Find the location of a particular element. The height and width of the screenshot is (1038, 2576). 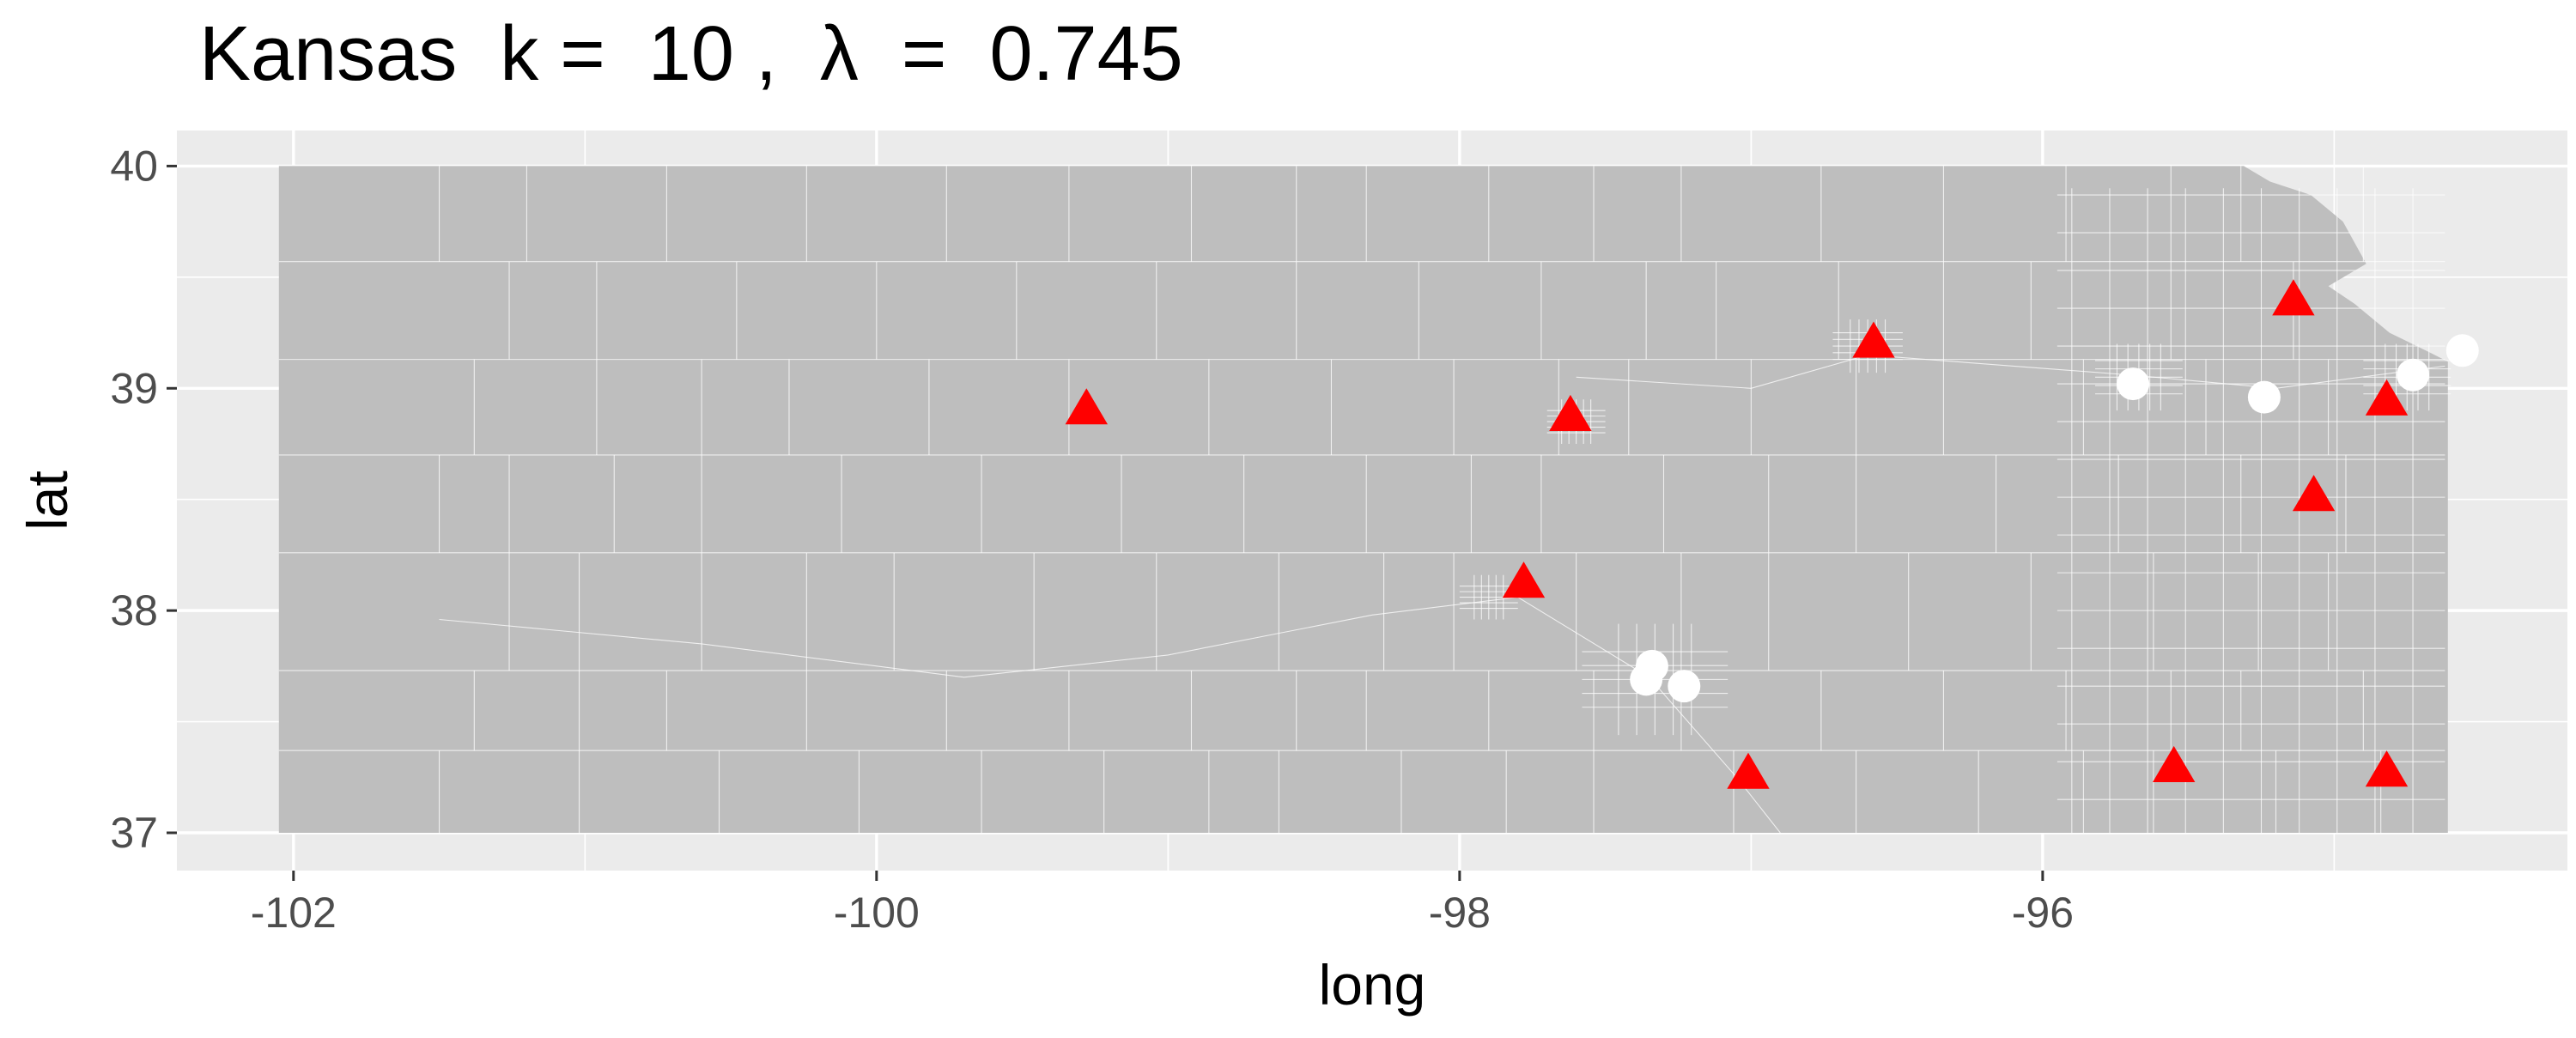

y-tick-label: 40 is located at coordinates (134, 166).